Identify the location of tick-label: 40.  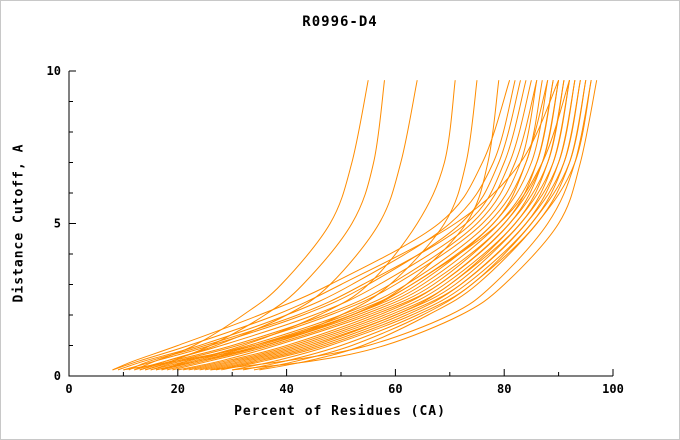
(286, 389).